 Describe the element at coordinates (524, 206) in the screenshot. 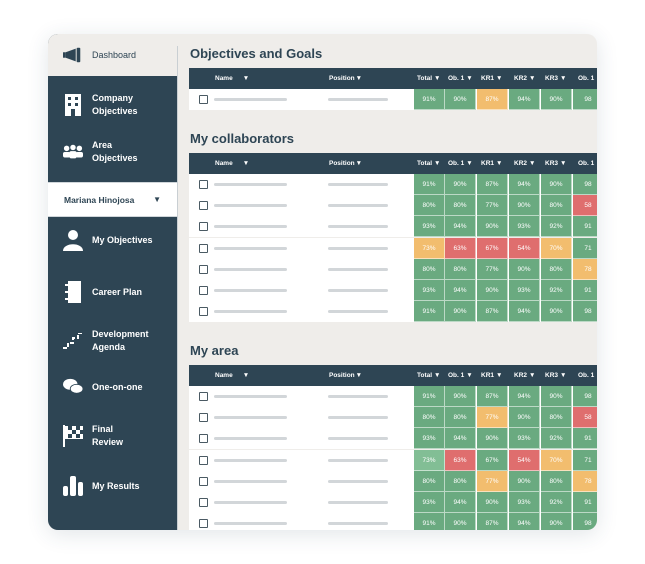

I see `score-cell: 90%` at that location.